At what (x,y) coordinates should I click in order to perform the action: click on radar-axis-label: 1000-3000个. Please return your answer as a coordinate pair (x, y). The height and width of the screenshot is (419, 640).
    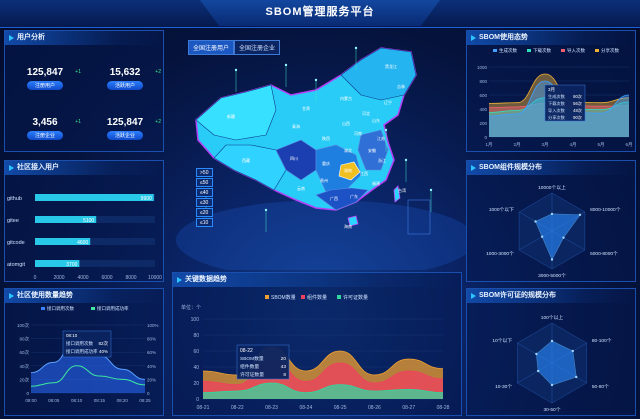
    Looking at the image, I should click on (500, 254).